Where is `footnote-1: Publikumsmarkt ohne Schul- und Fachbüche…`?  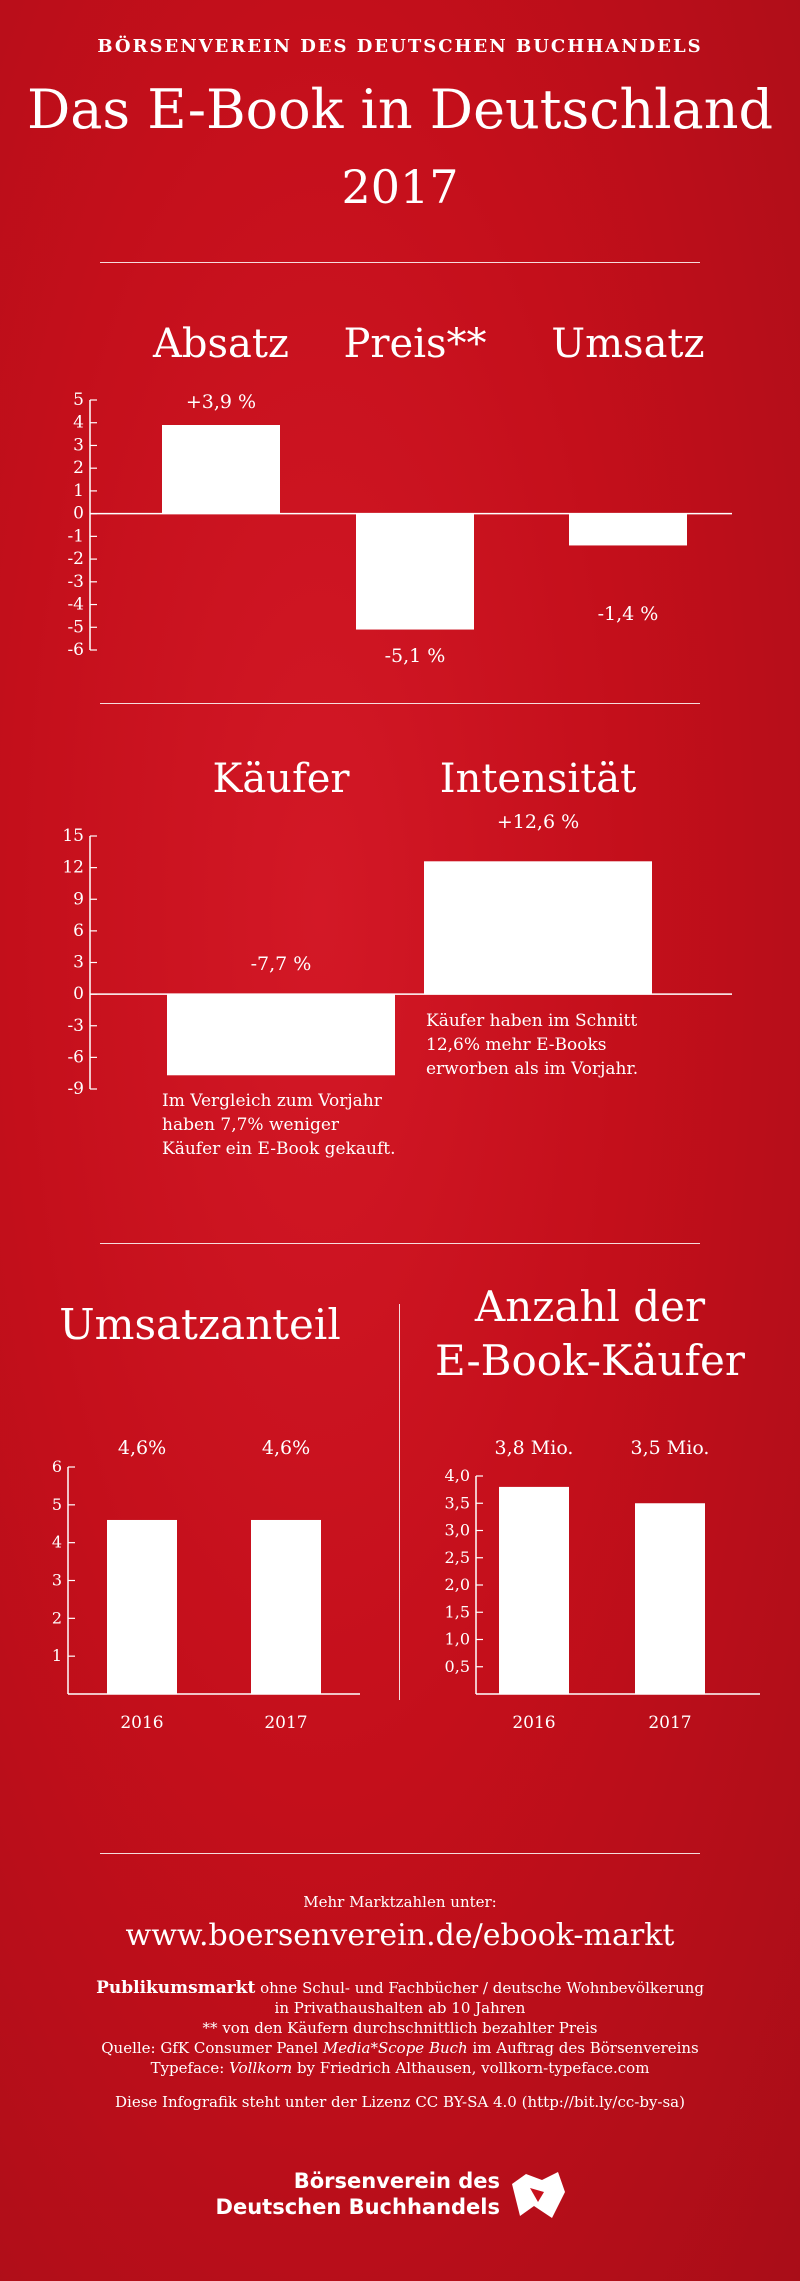 footnote-1: Publikumsmarkt ohne Schul- und Fachbüche… is located at coordinates (400, 1988).